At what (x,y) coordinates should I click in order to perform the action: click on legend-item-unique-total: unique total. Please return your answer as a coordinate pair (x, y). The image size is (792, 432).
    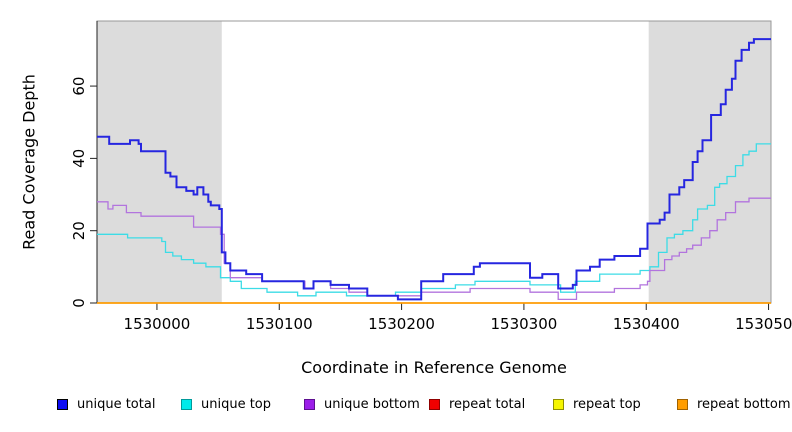
    Looking at the image, I should click on (106, 404).